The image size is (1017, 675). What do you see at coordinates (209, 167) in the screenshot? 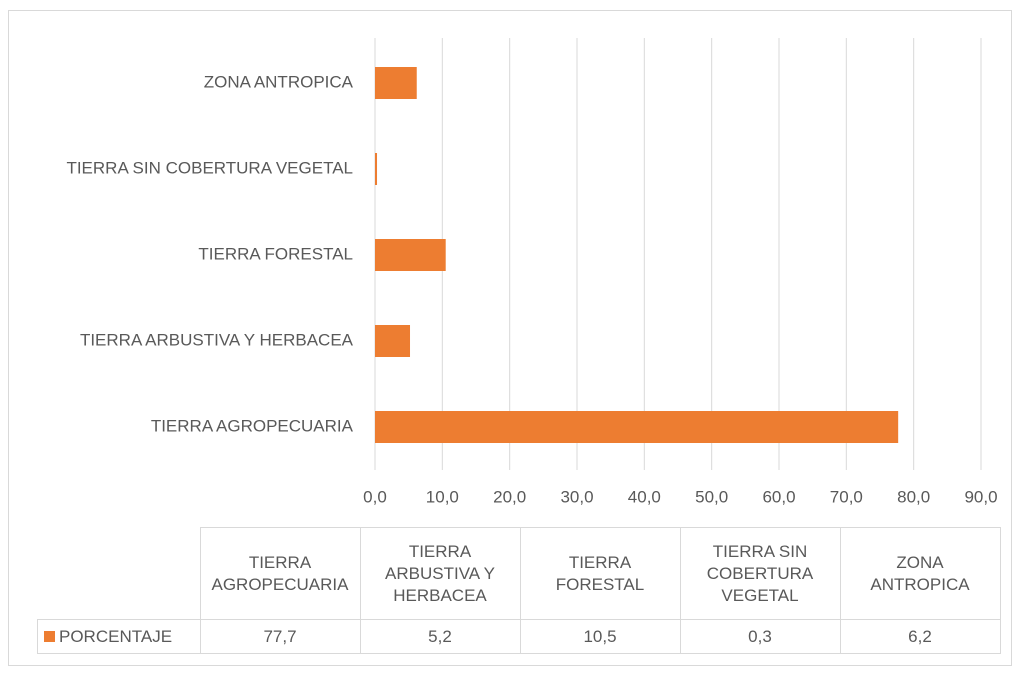
I see `y-tick-label: TIERRA SIN COBERTURA VEGETAL` at bounding box center [209, 167].